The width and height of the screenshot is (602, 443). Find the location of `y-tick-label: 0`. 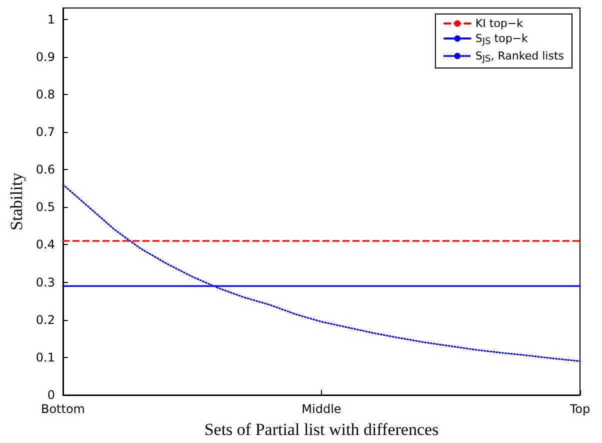

y-tick-label: 0 is located at coordinates (51, 395).